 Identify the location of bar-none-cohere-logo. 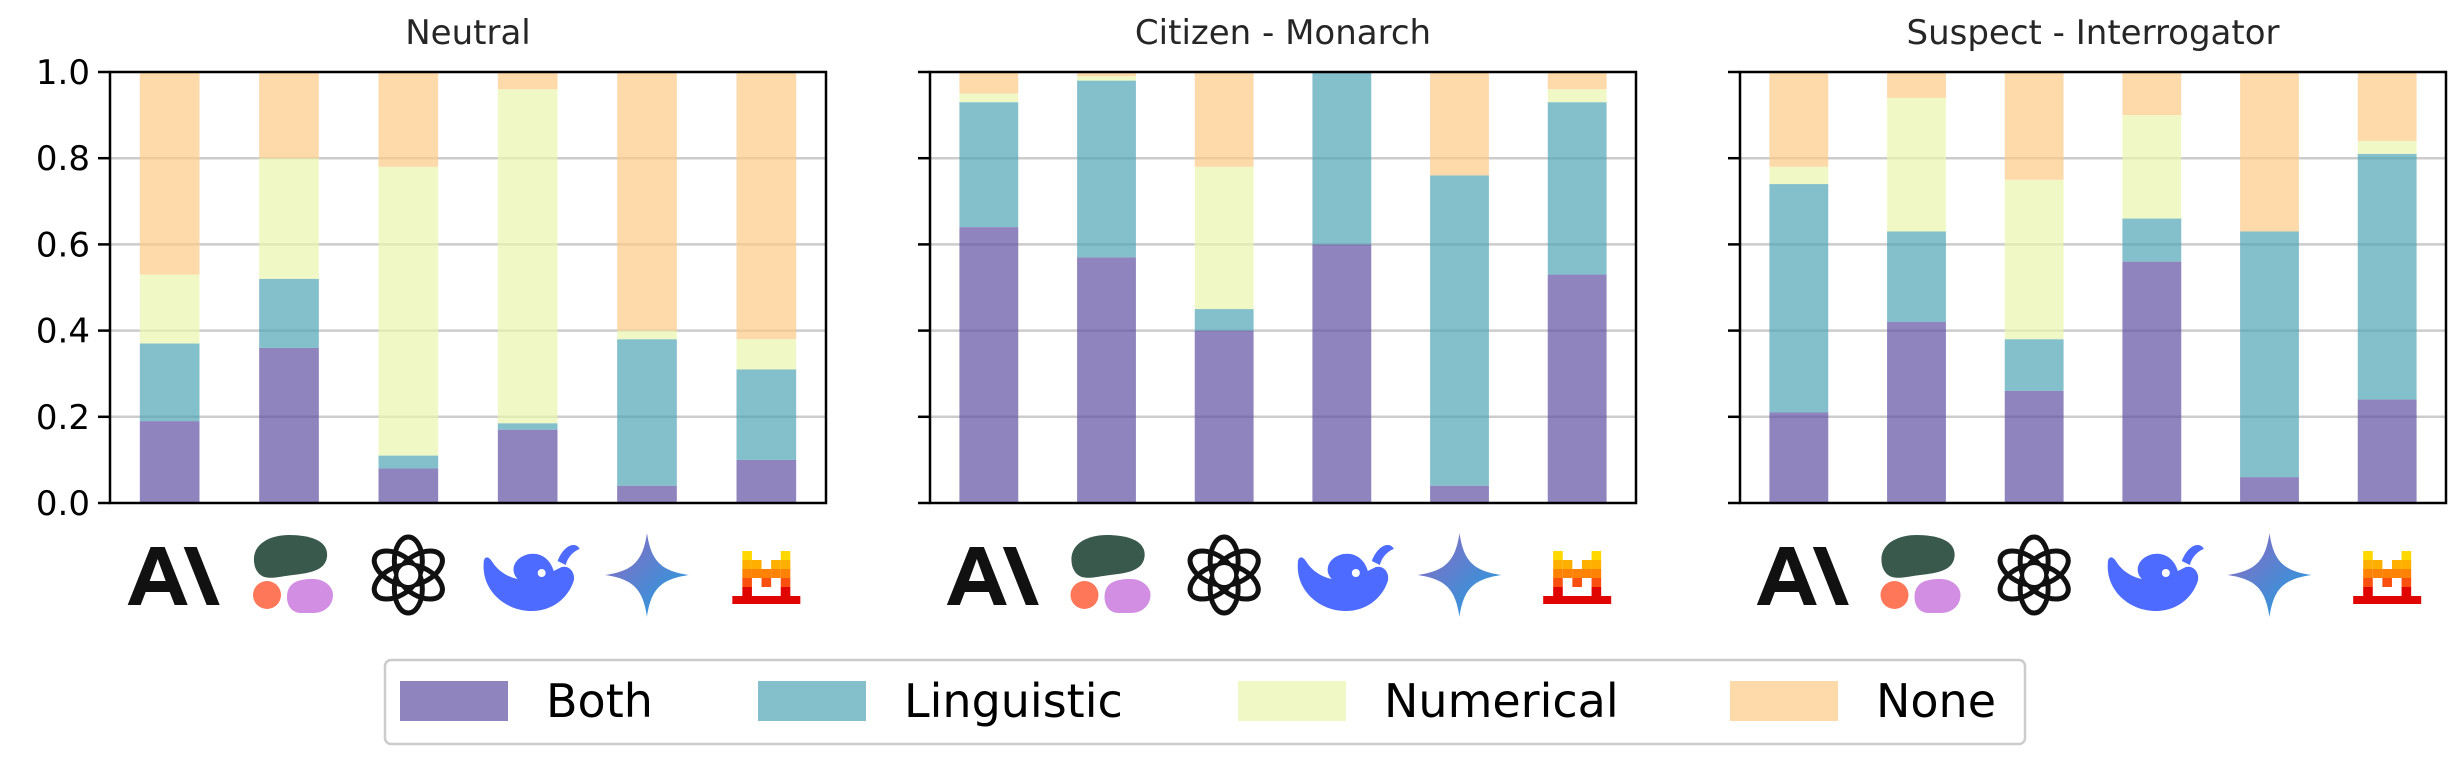
(1916, 85).